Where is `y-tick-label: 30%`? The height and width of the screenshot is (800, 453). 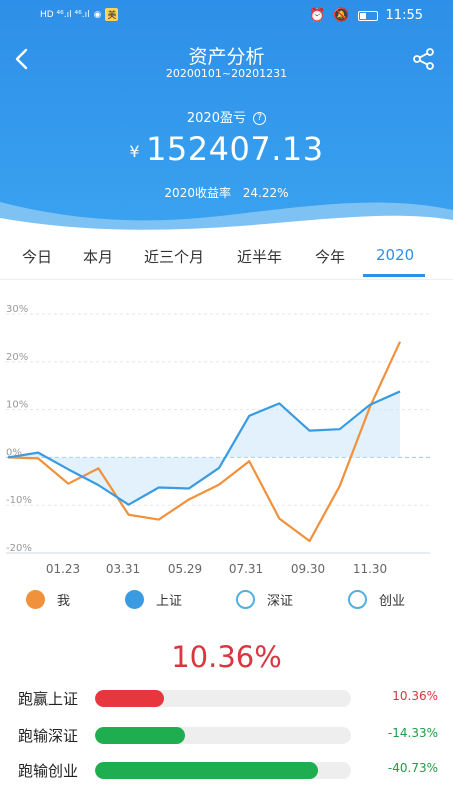
y-tick-label: 30% is located at coordinates (17, 309).